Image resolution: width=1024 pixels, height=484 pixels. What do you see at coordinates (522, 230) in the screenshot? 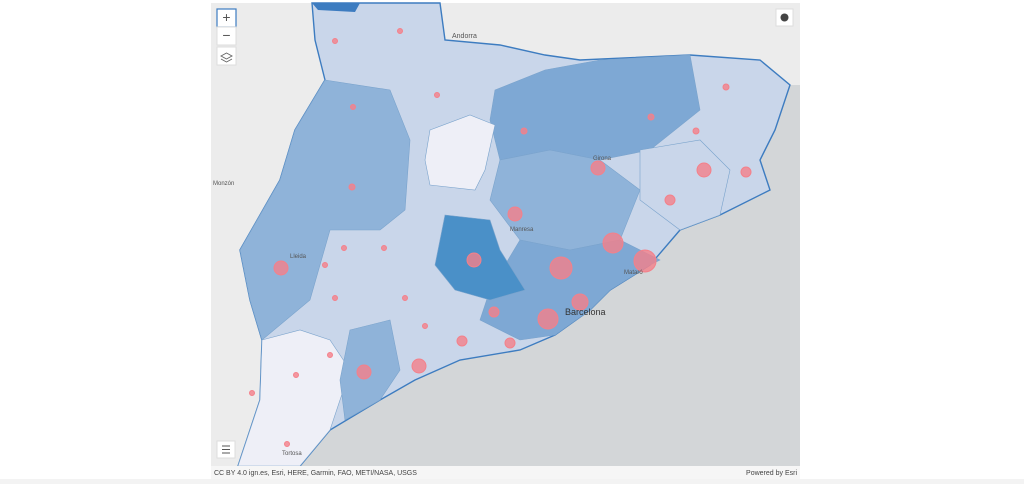
I see `place-label: Manresa` at bounding box center [522, 230].